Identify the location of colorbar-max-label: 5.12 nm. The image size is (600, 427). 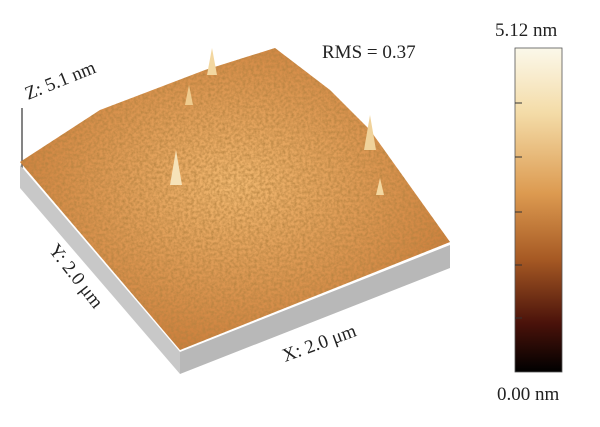
(526, 30).